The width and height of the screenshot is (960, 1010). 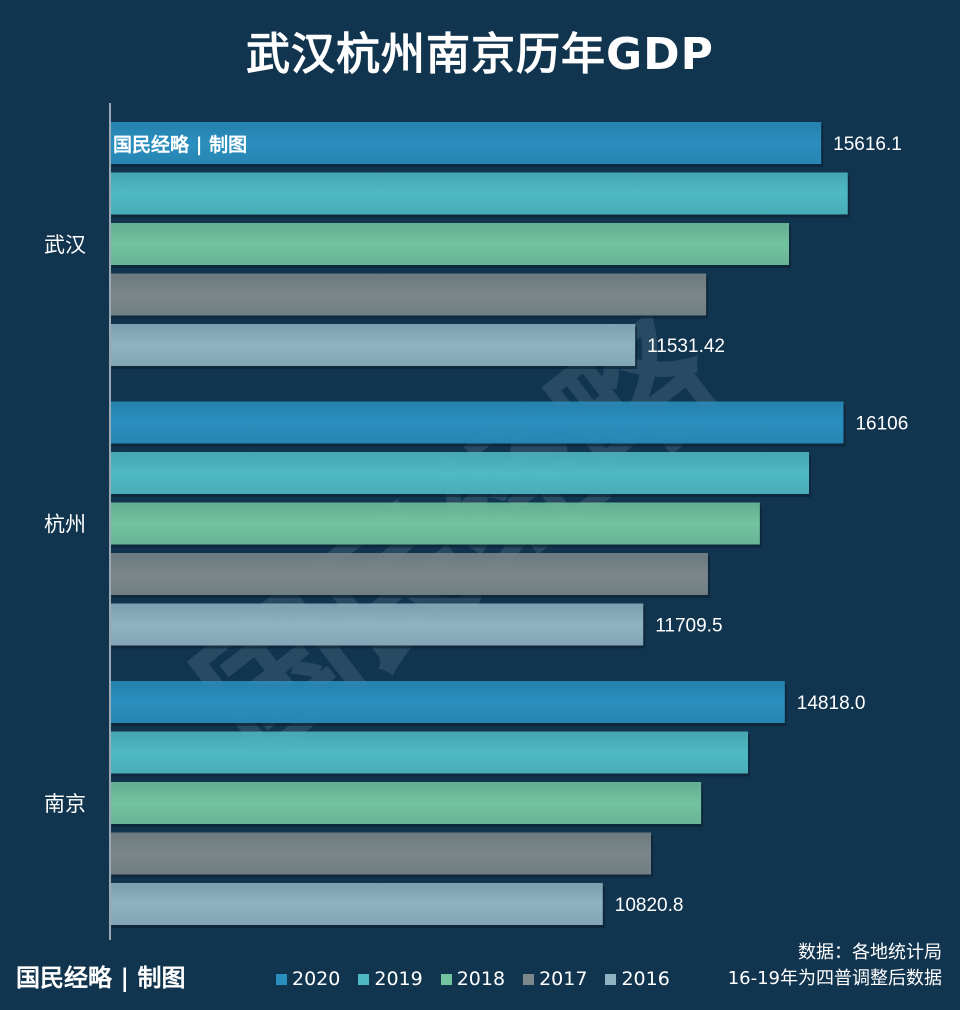 What do you see at coordinates (65, 525) in the screenshot?
I see `category-label: 杭州` at bounding box center [65, 525].